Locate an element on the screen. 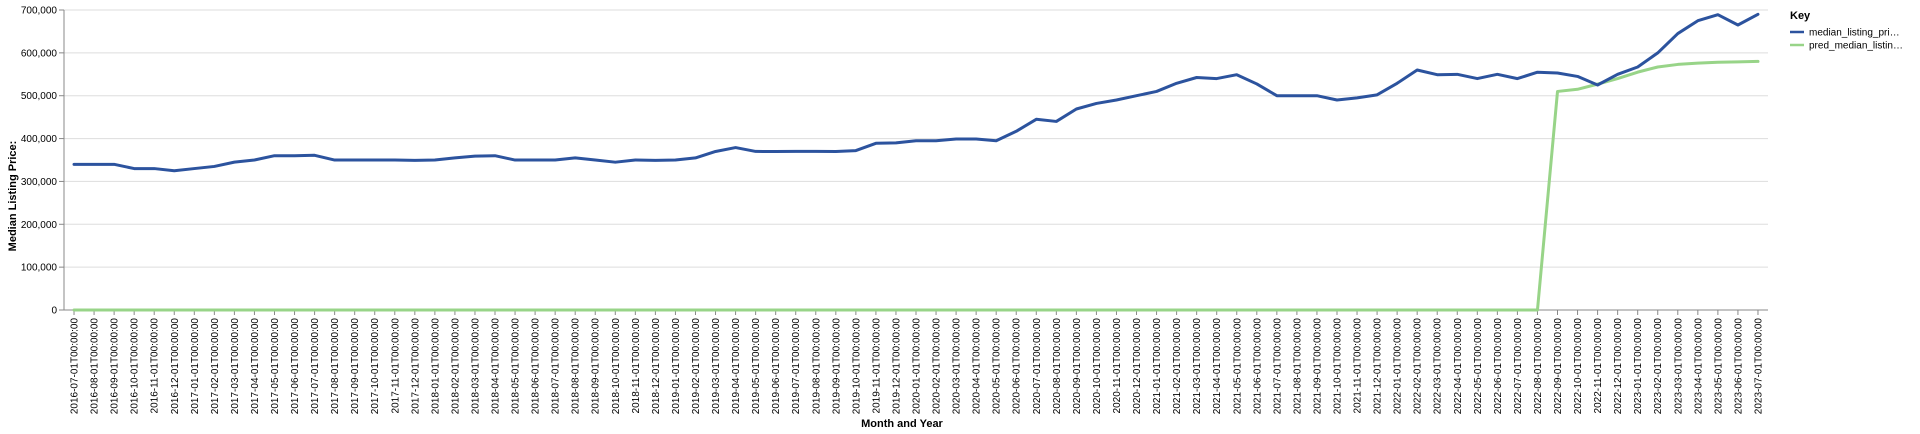  x-tick-label: 2020-11-01T00:00:00 is located at coordinates (1117, 366).